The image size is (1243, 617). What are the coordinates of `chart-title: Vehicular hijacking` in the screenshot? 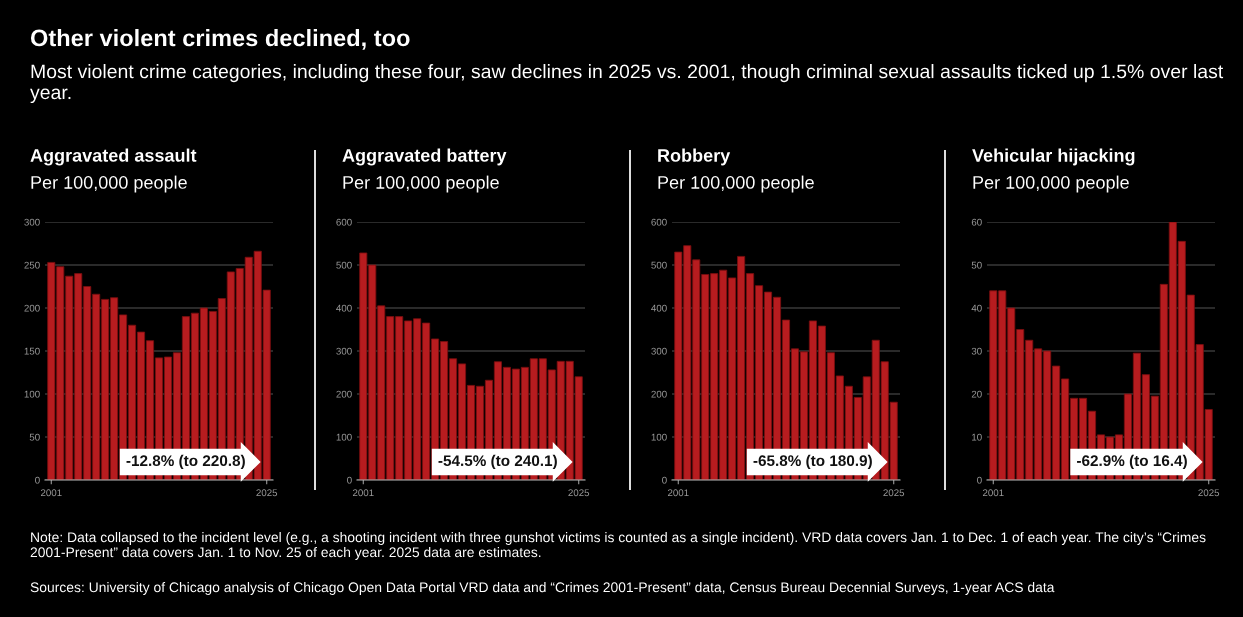 It's located at (1053, 157).